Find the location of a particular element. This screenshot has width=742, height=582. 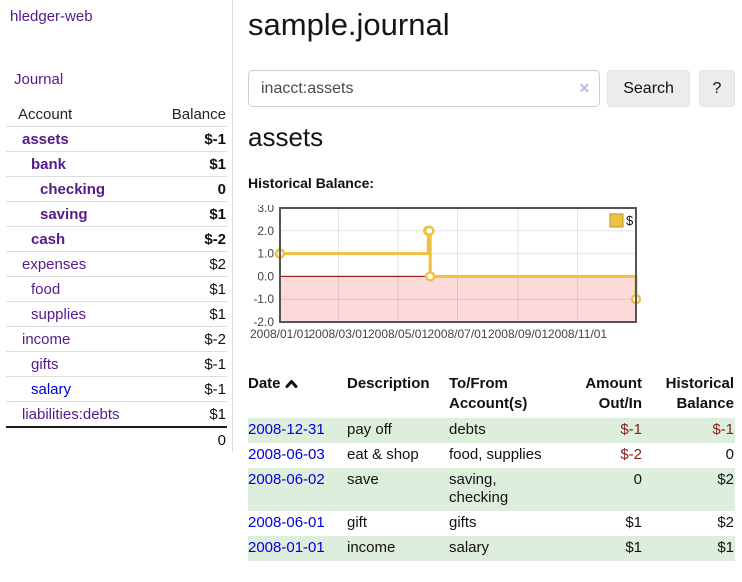

transaction-date-link: 2008-06-03 is located at coordinates (286, 454).